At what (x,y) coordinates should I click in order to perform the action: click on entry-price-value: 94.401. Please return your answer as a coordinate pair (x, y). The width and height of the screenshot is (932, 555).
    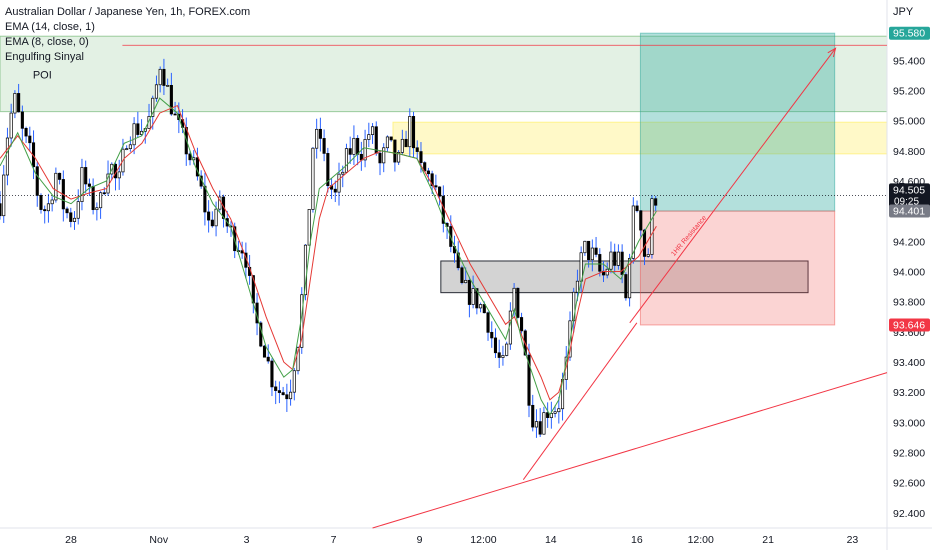
    Looking at the image, I should click on (909, 212).